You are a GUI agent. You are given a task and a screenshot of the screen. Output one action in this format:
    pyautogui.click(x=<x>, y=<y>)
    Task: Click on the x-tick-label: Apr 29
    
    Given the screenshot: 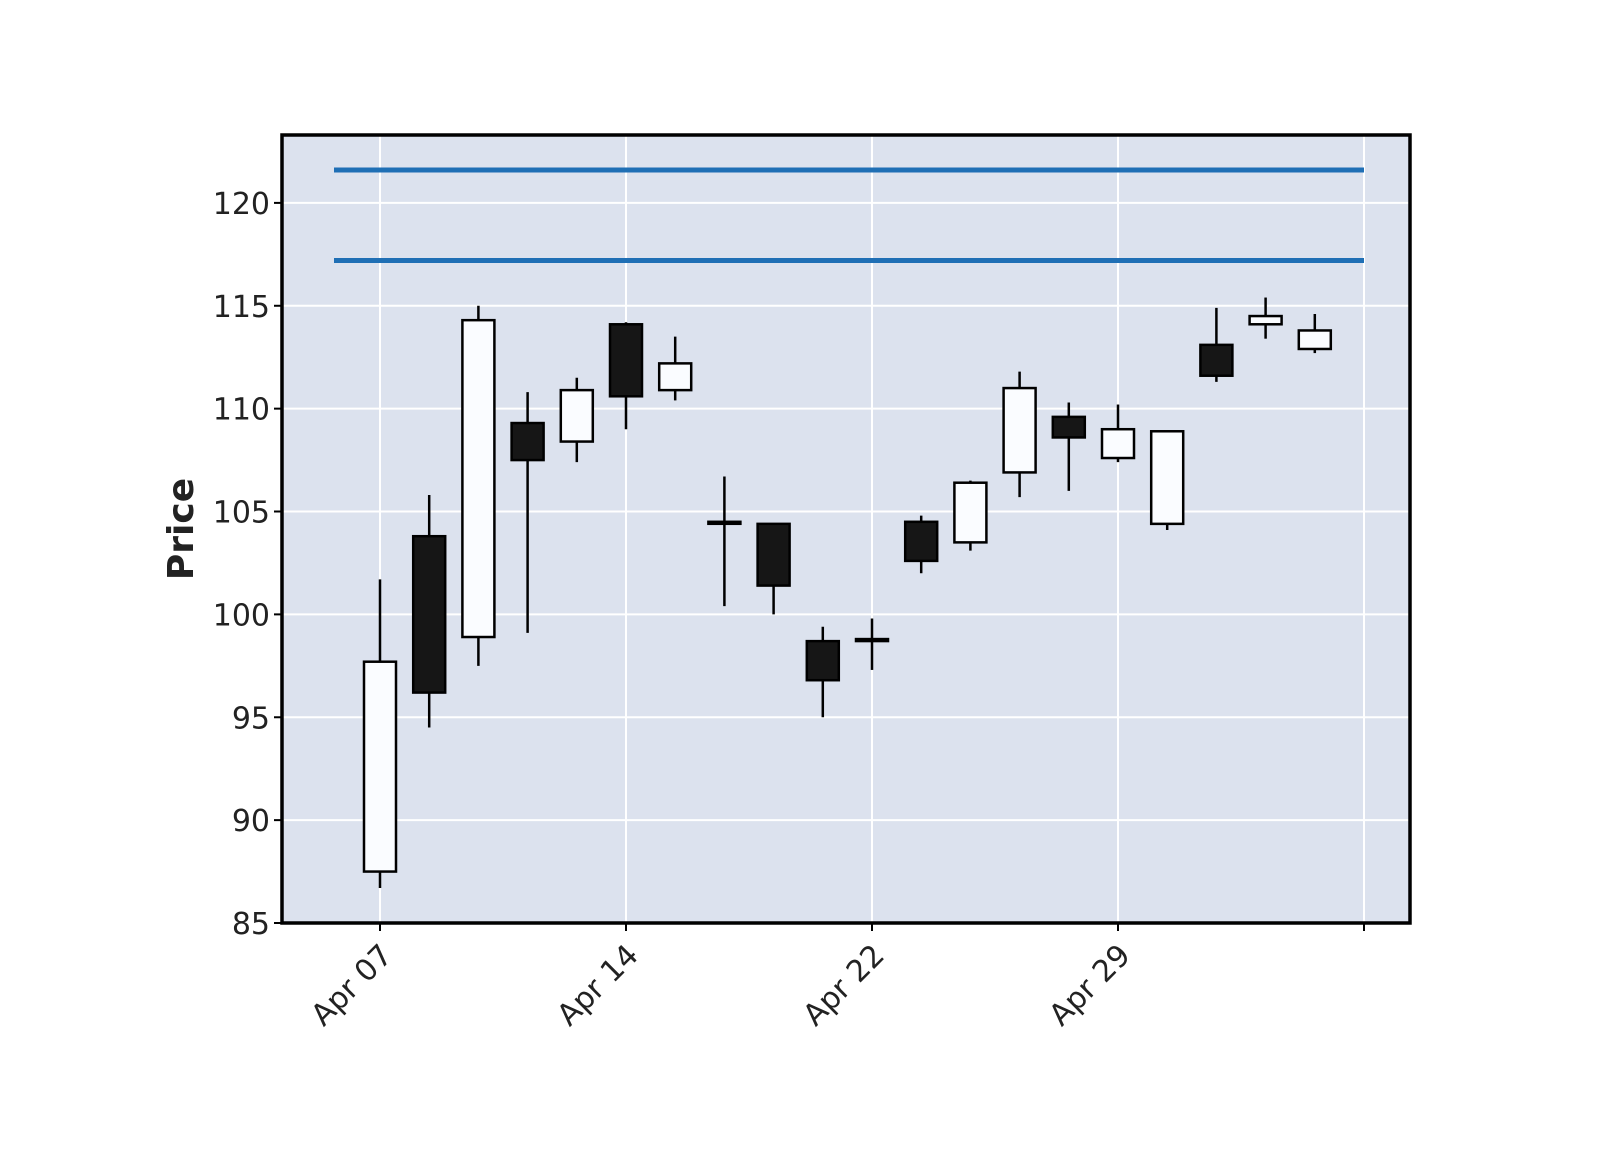 What is the action you would take?
    pyautogui.click(x=1089, y=985)
    